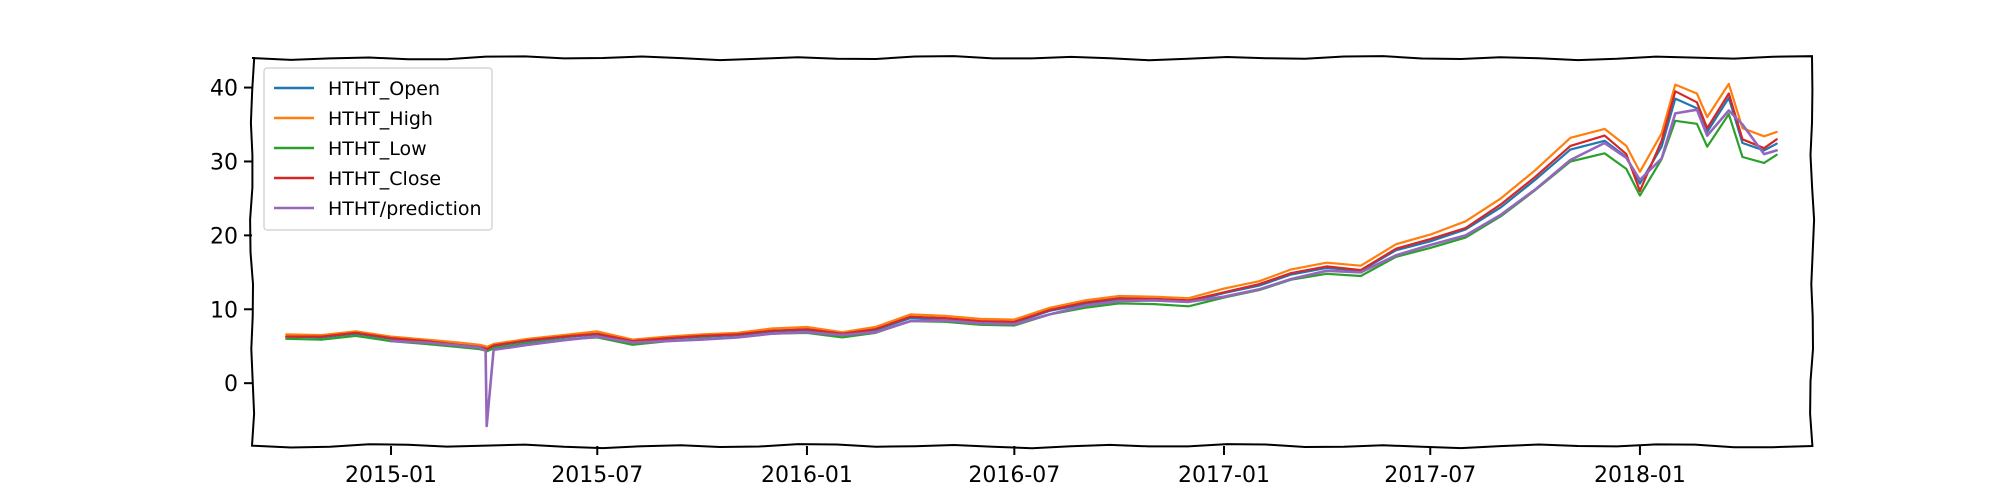 The image size is (2000, 500). Describe the element at coordinates (224, 89) in the screenshot. I see `y-tick-label: 40` at that location.